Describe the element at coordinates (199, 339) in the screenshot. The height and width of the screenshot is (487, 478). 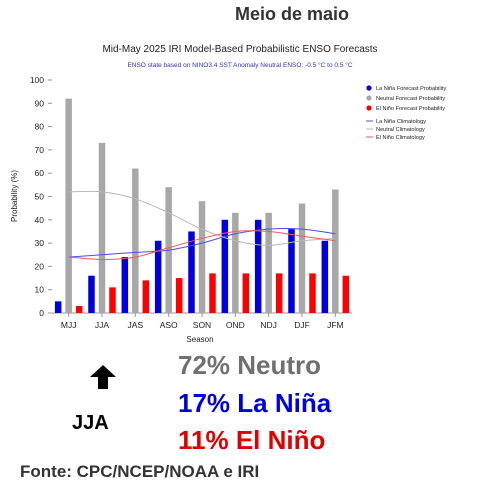
I see `x-axis-label: Season` at that location.